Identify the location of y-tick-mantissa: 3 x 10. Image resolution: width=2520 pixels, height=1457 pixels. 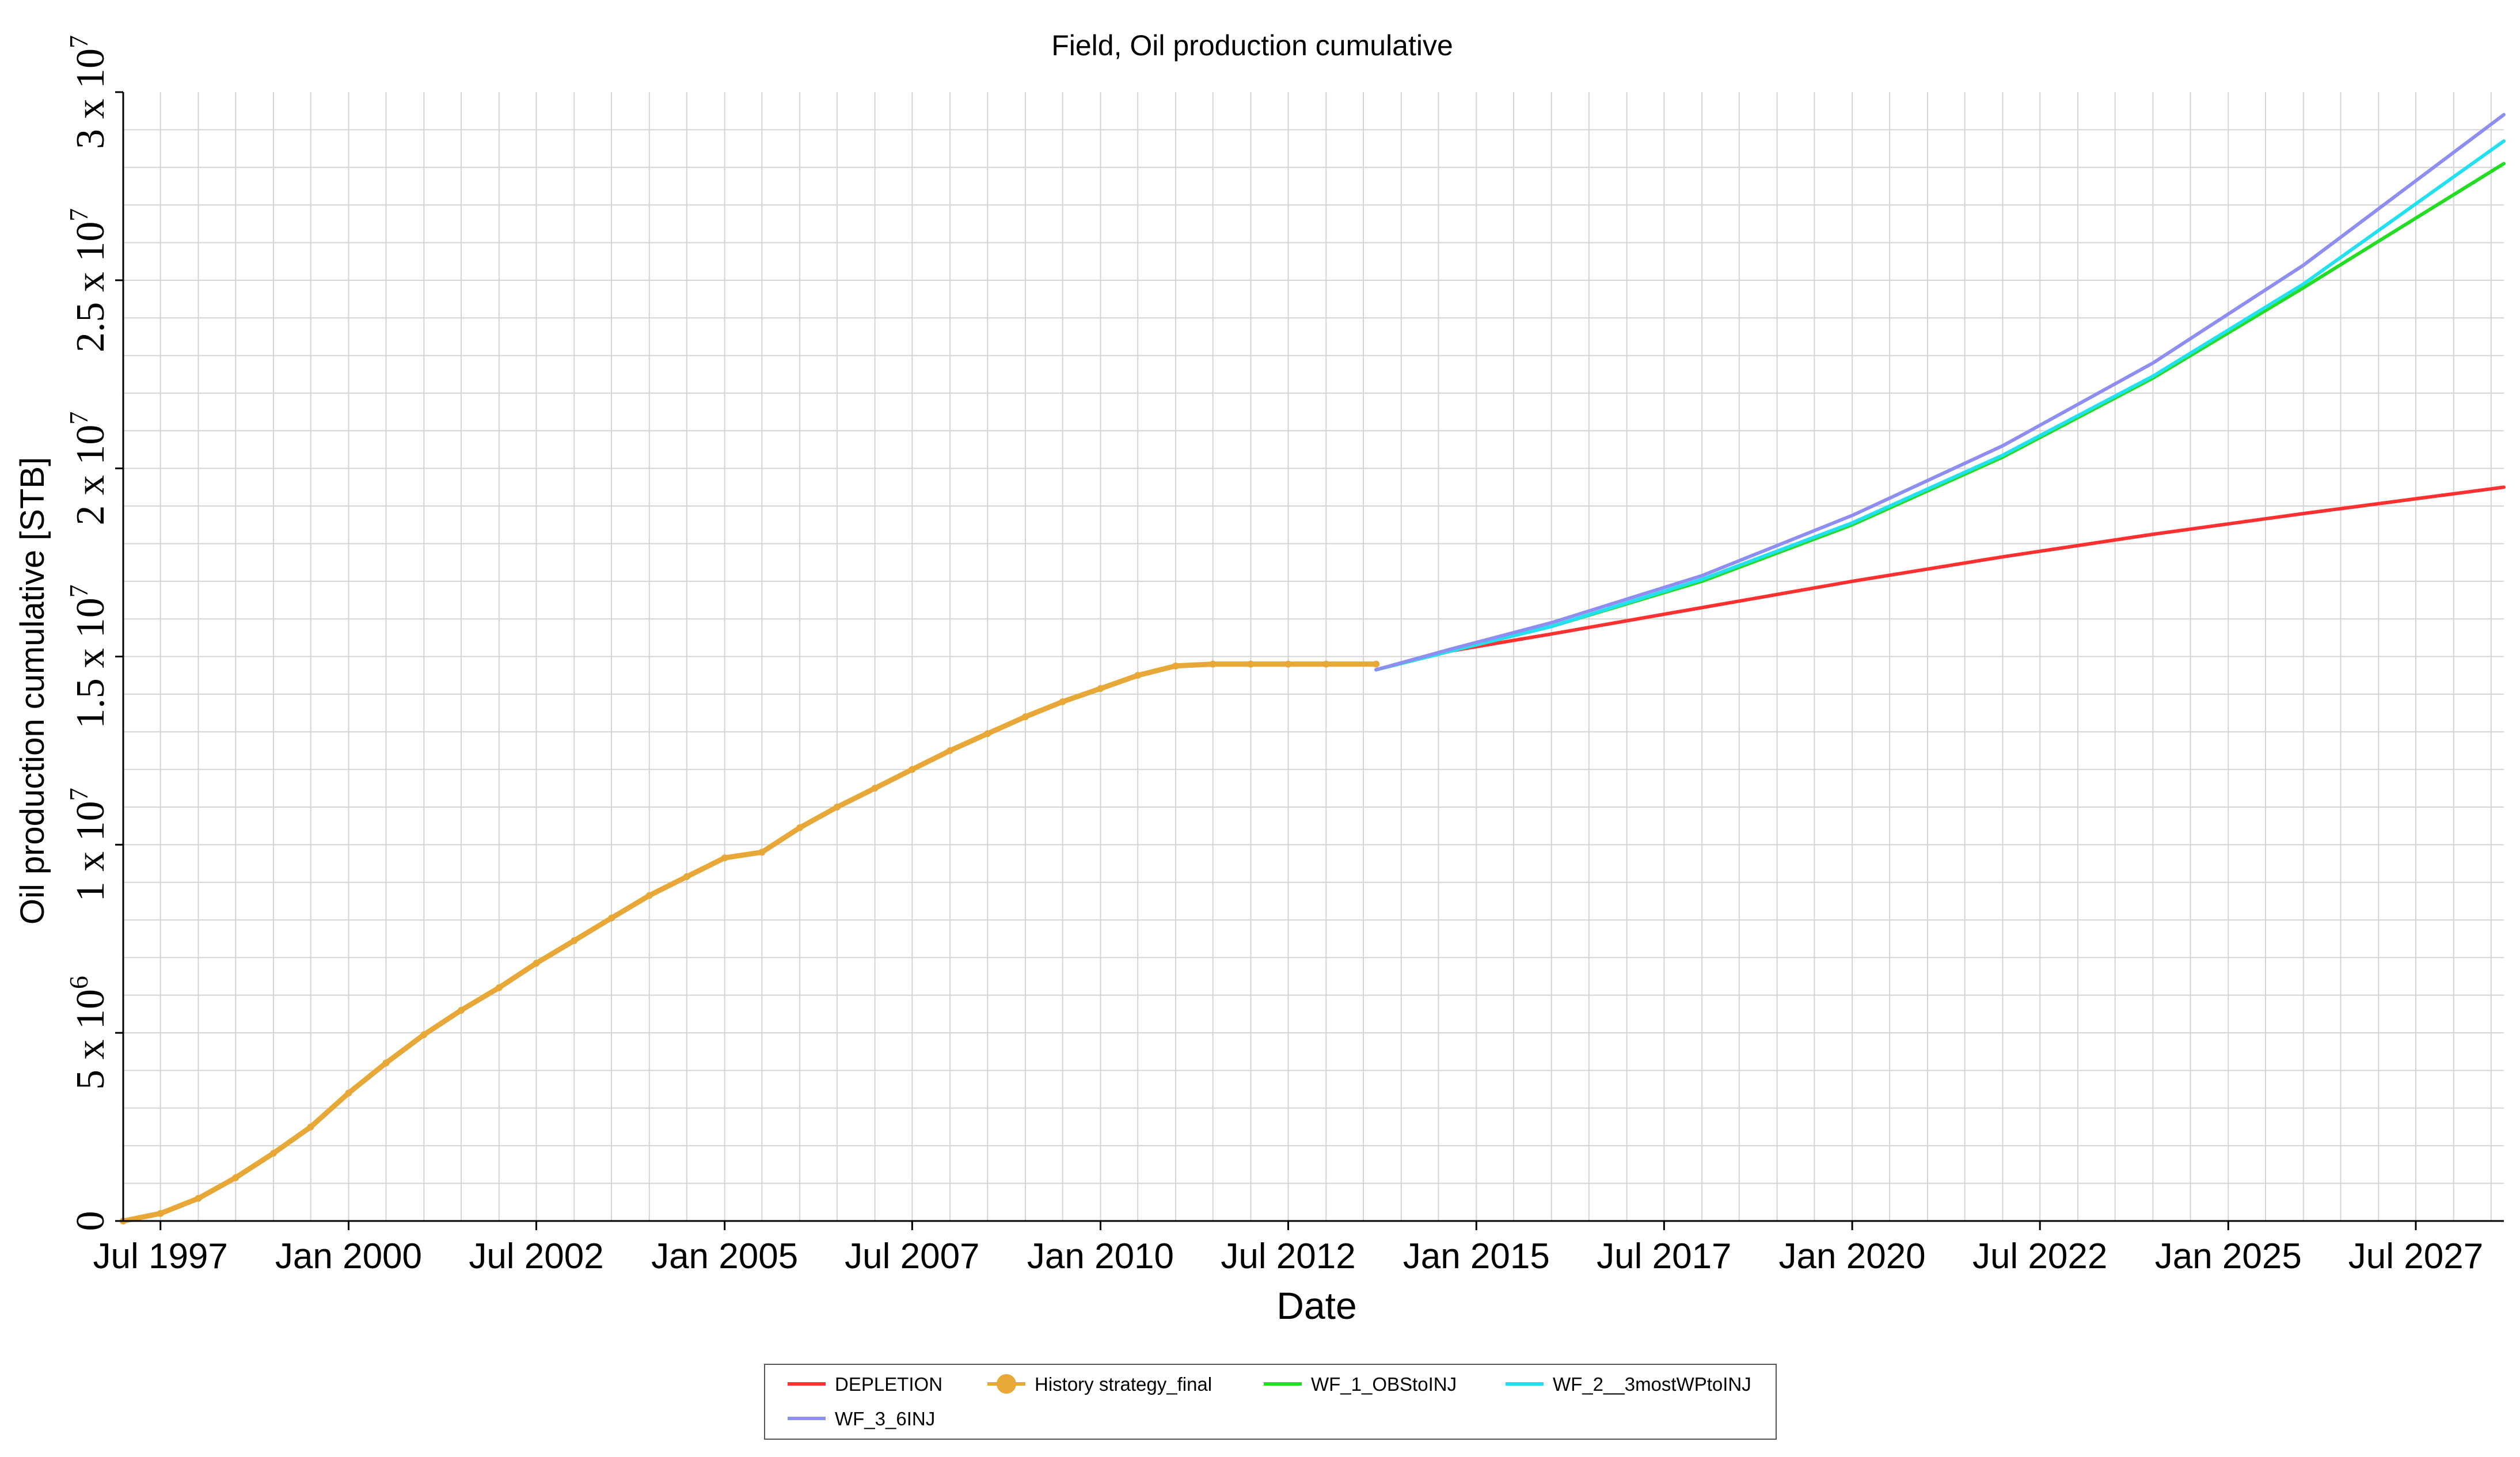
(91, 98).